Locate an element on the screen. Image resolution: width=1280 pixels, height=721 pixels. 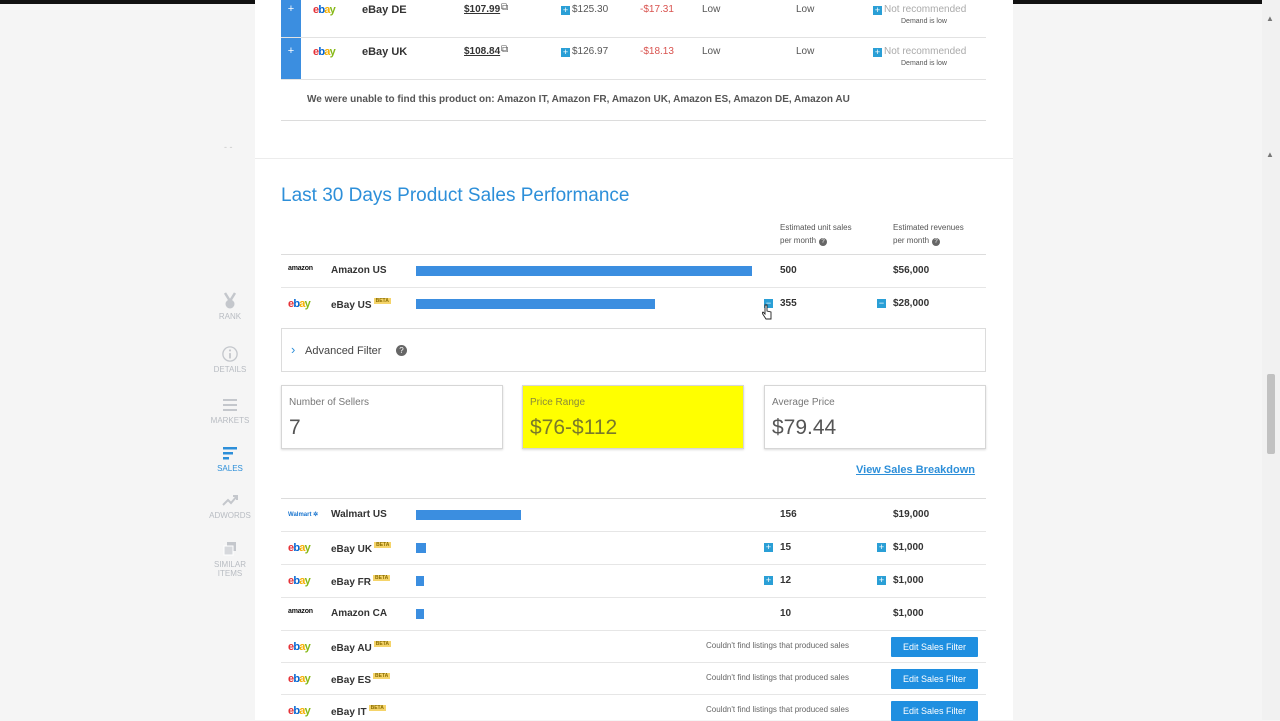
section-title: Last 30 Days Product Sales Performance is located at coordinates (455, 195).